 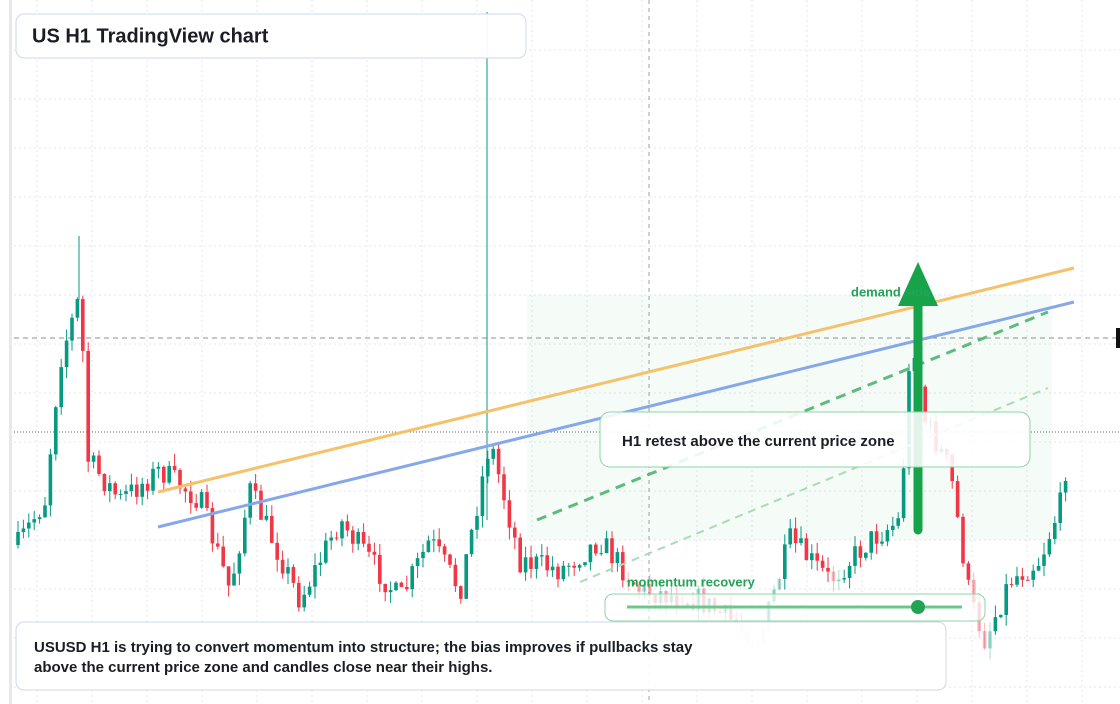 I want to click on demand-label: demand side, so click(x=890, y=291).